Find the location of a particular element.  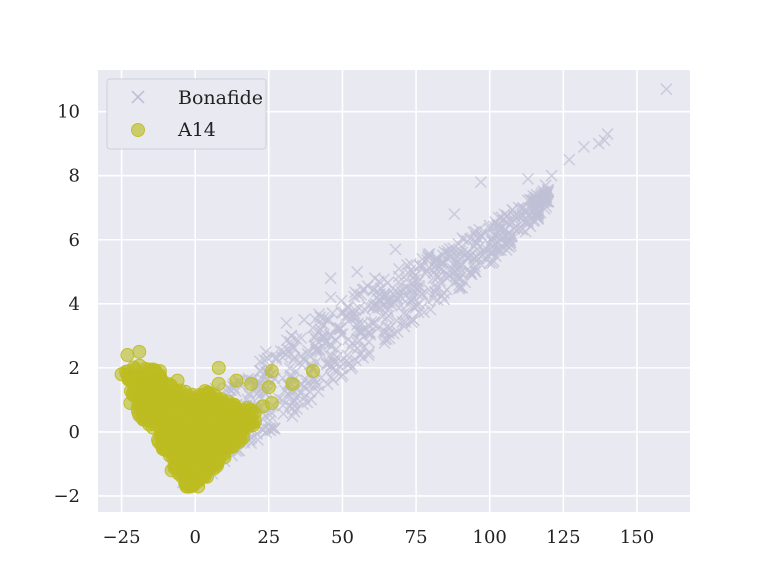

legend-label-bonafide: Bonafide is located at coordinates (220, 98).